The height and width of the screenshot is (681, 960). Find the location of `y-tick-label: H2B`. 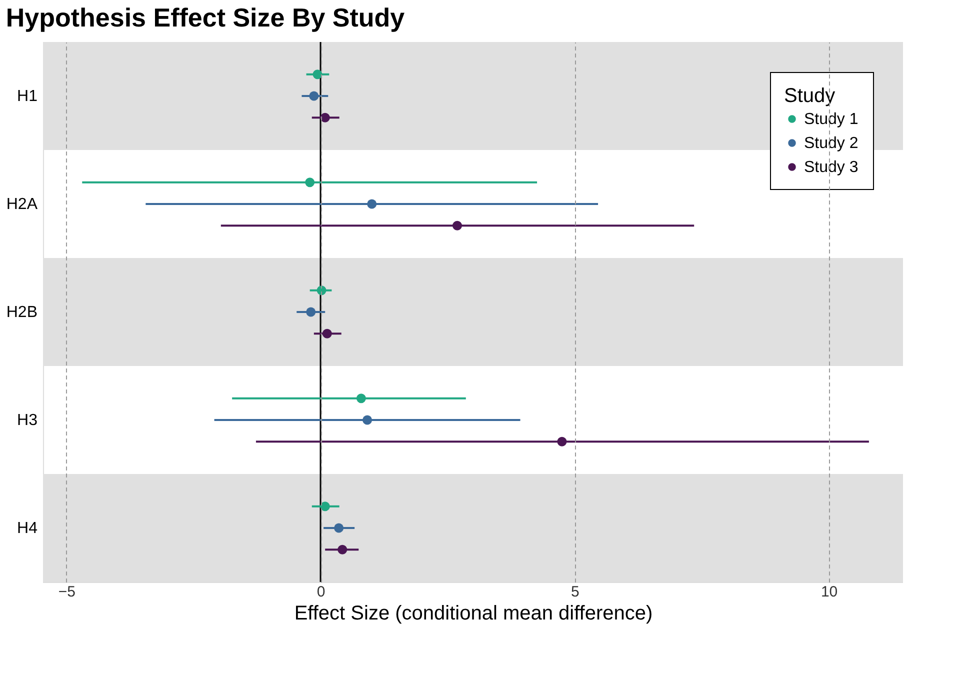

y-tick-label: H2B is located at coordinates (22, 312).